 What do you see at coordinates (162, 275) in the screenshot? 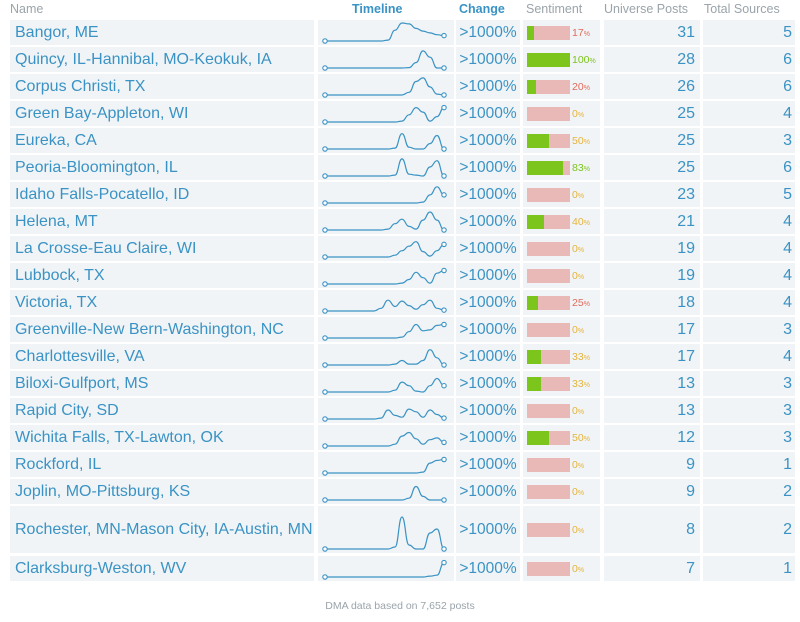
I see `dma-name-link: Lubbock, TX` at bounding box center [162, 275].